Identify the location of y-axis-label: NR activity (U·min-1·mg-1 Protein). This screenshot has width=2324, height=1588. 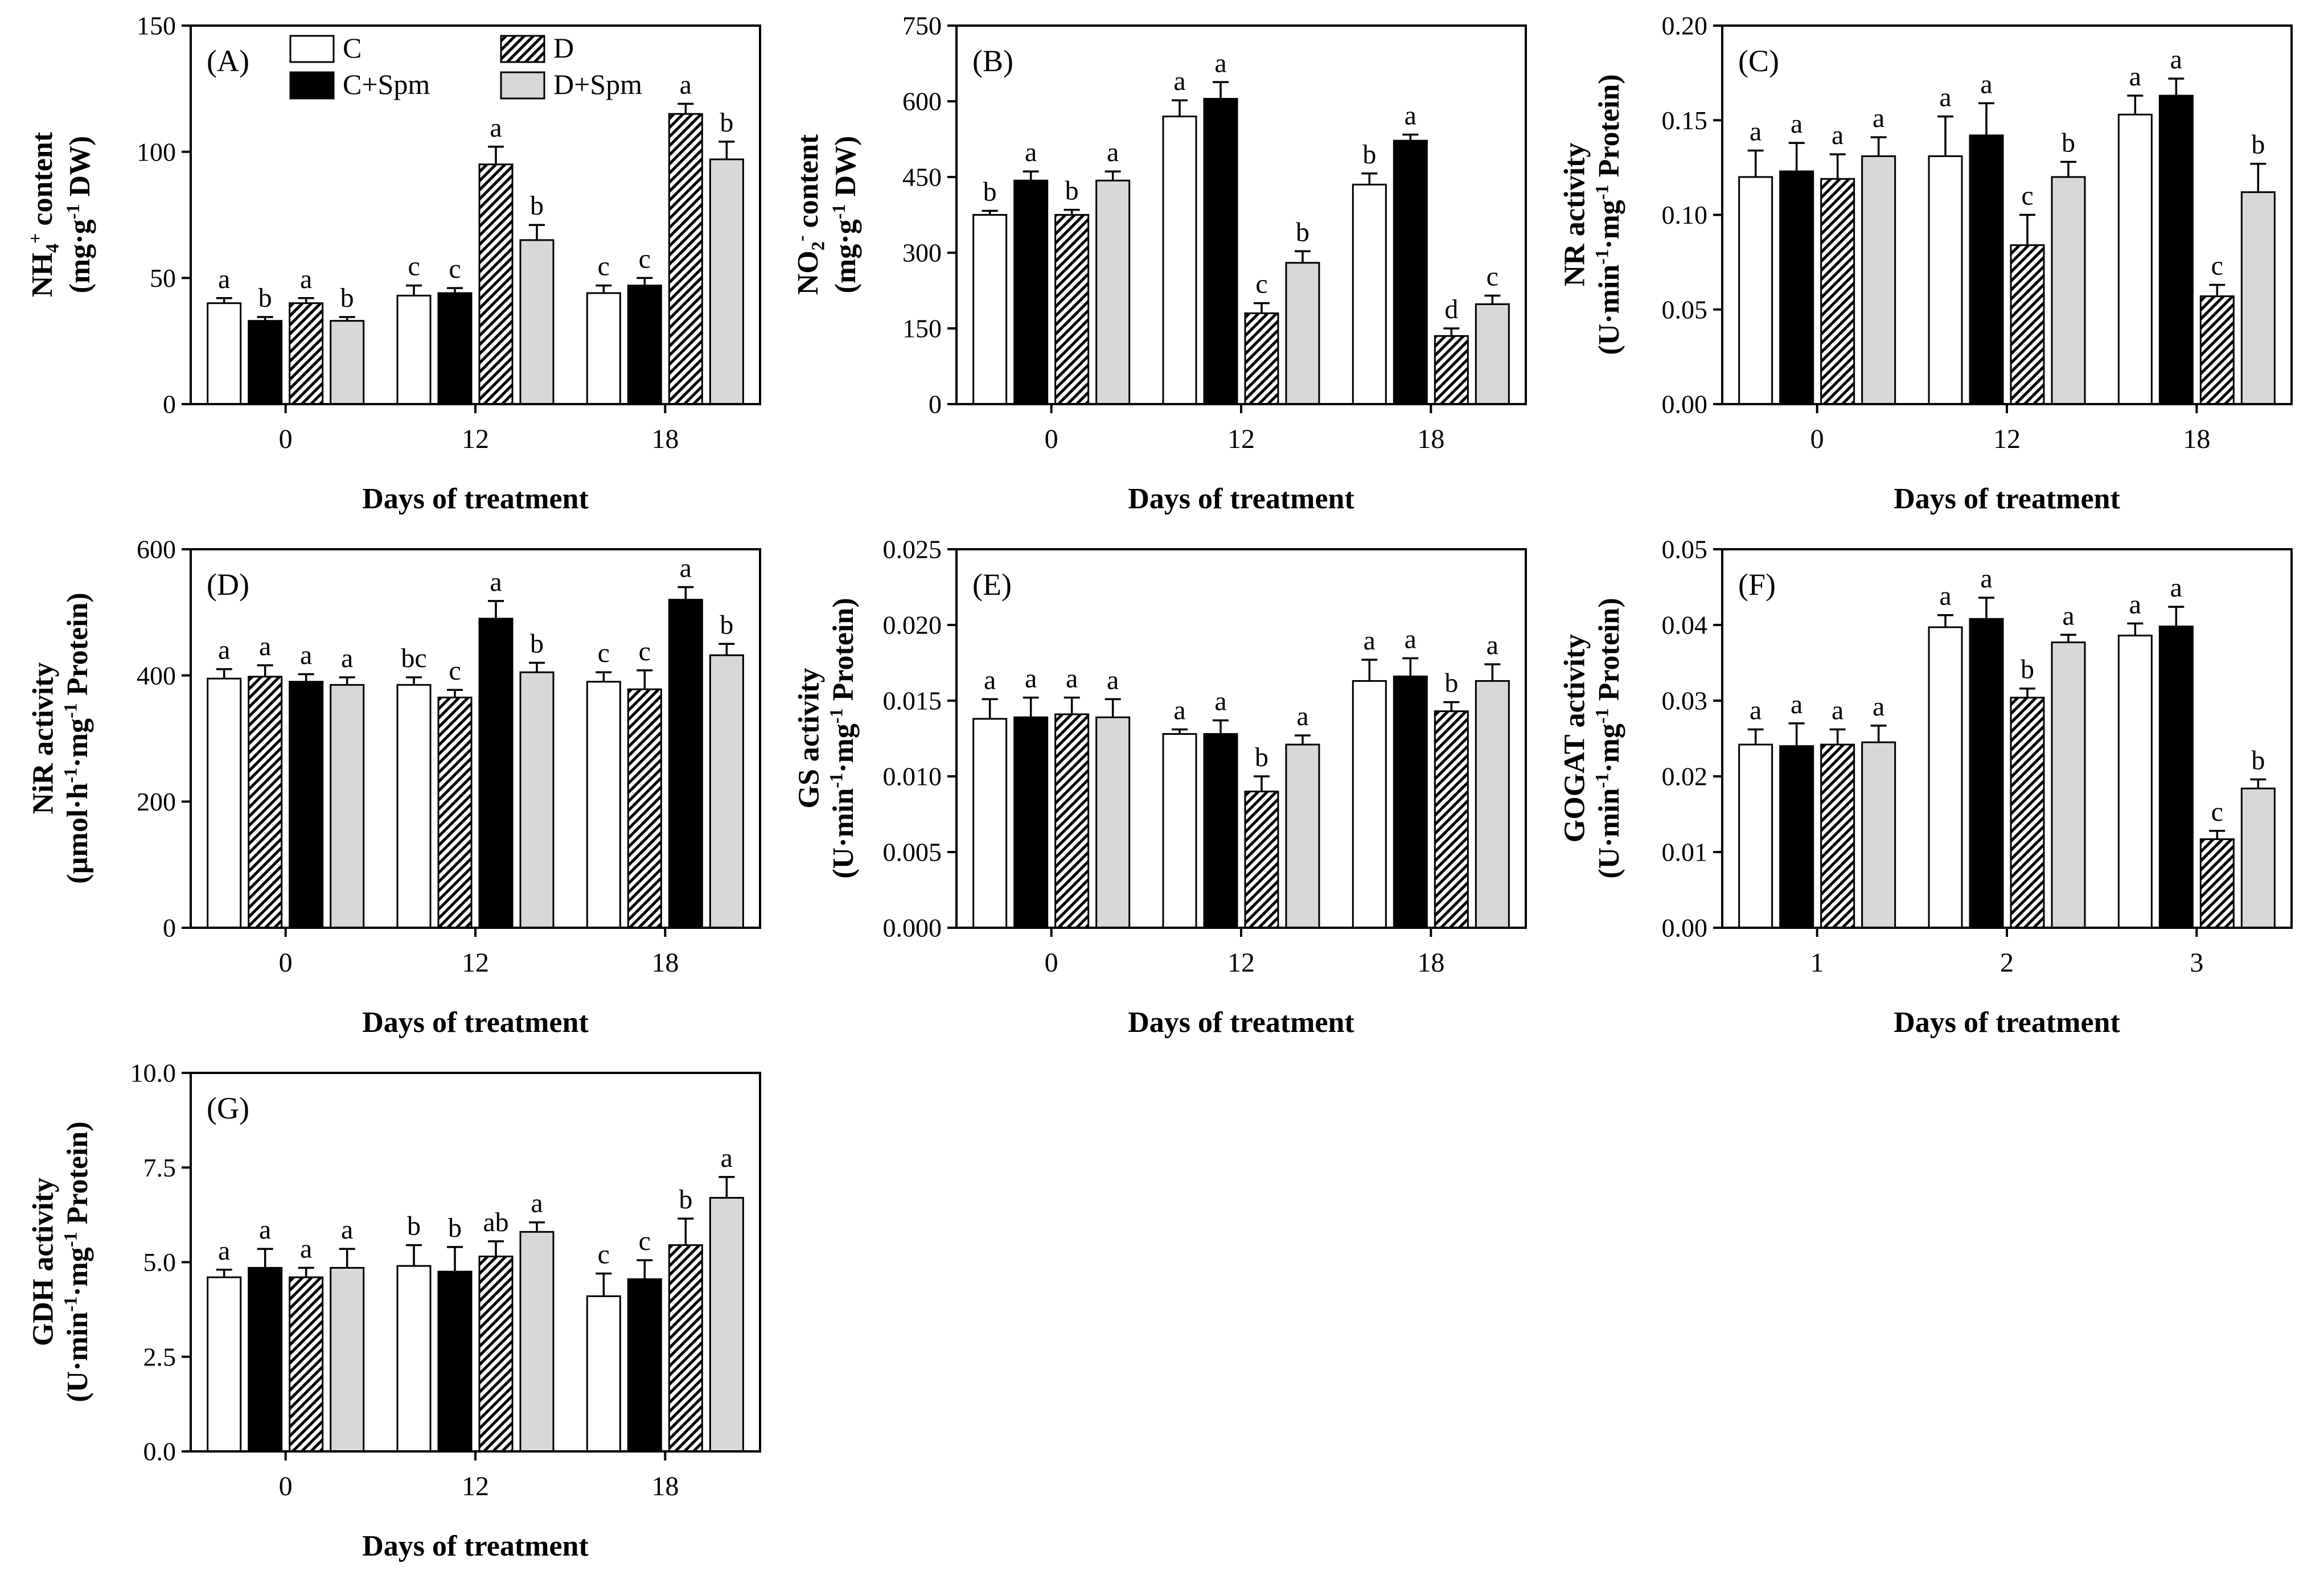
(1592, 214).